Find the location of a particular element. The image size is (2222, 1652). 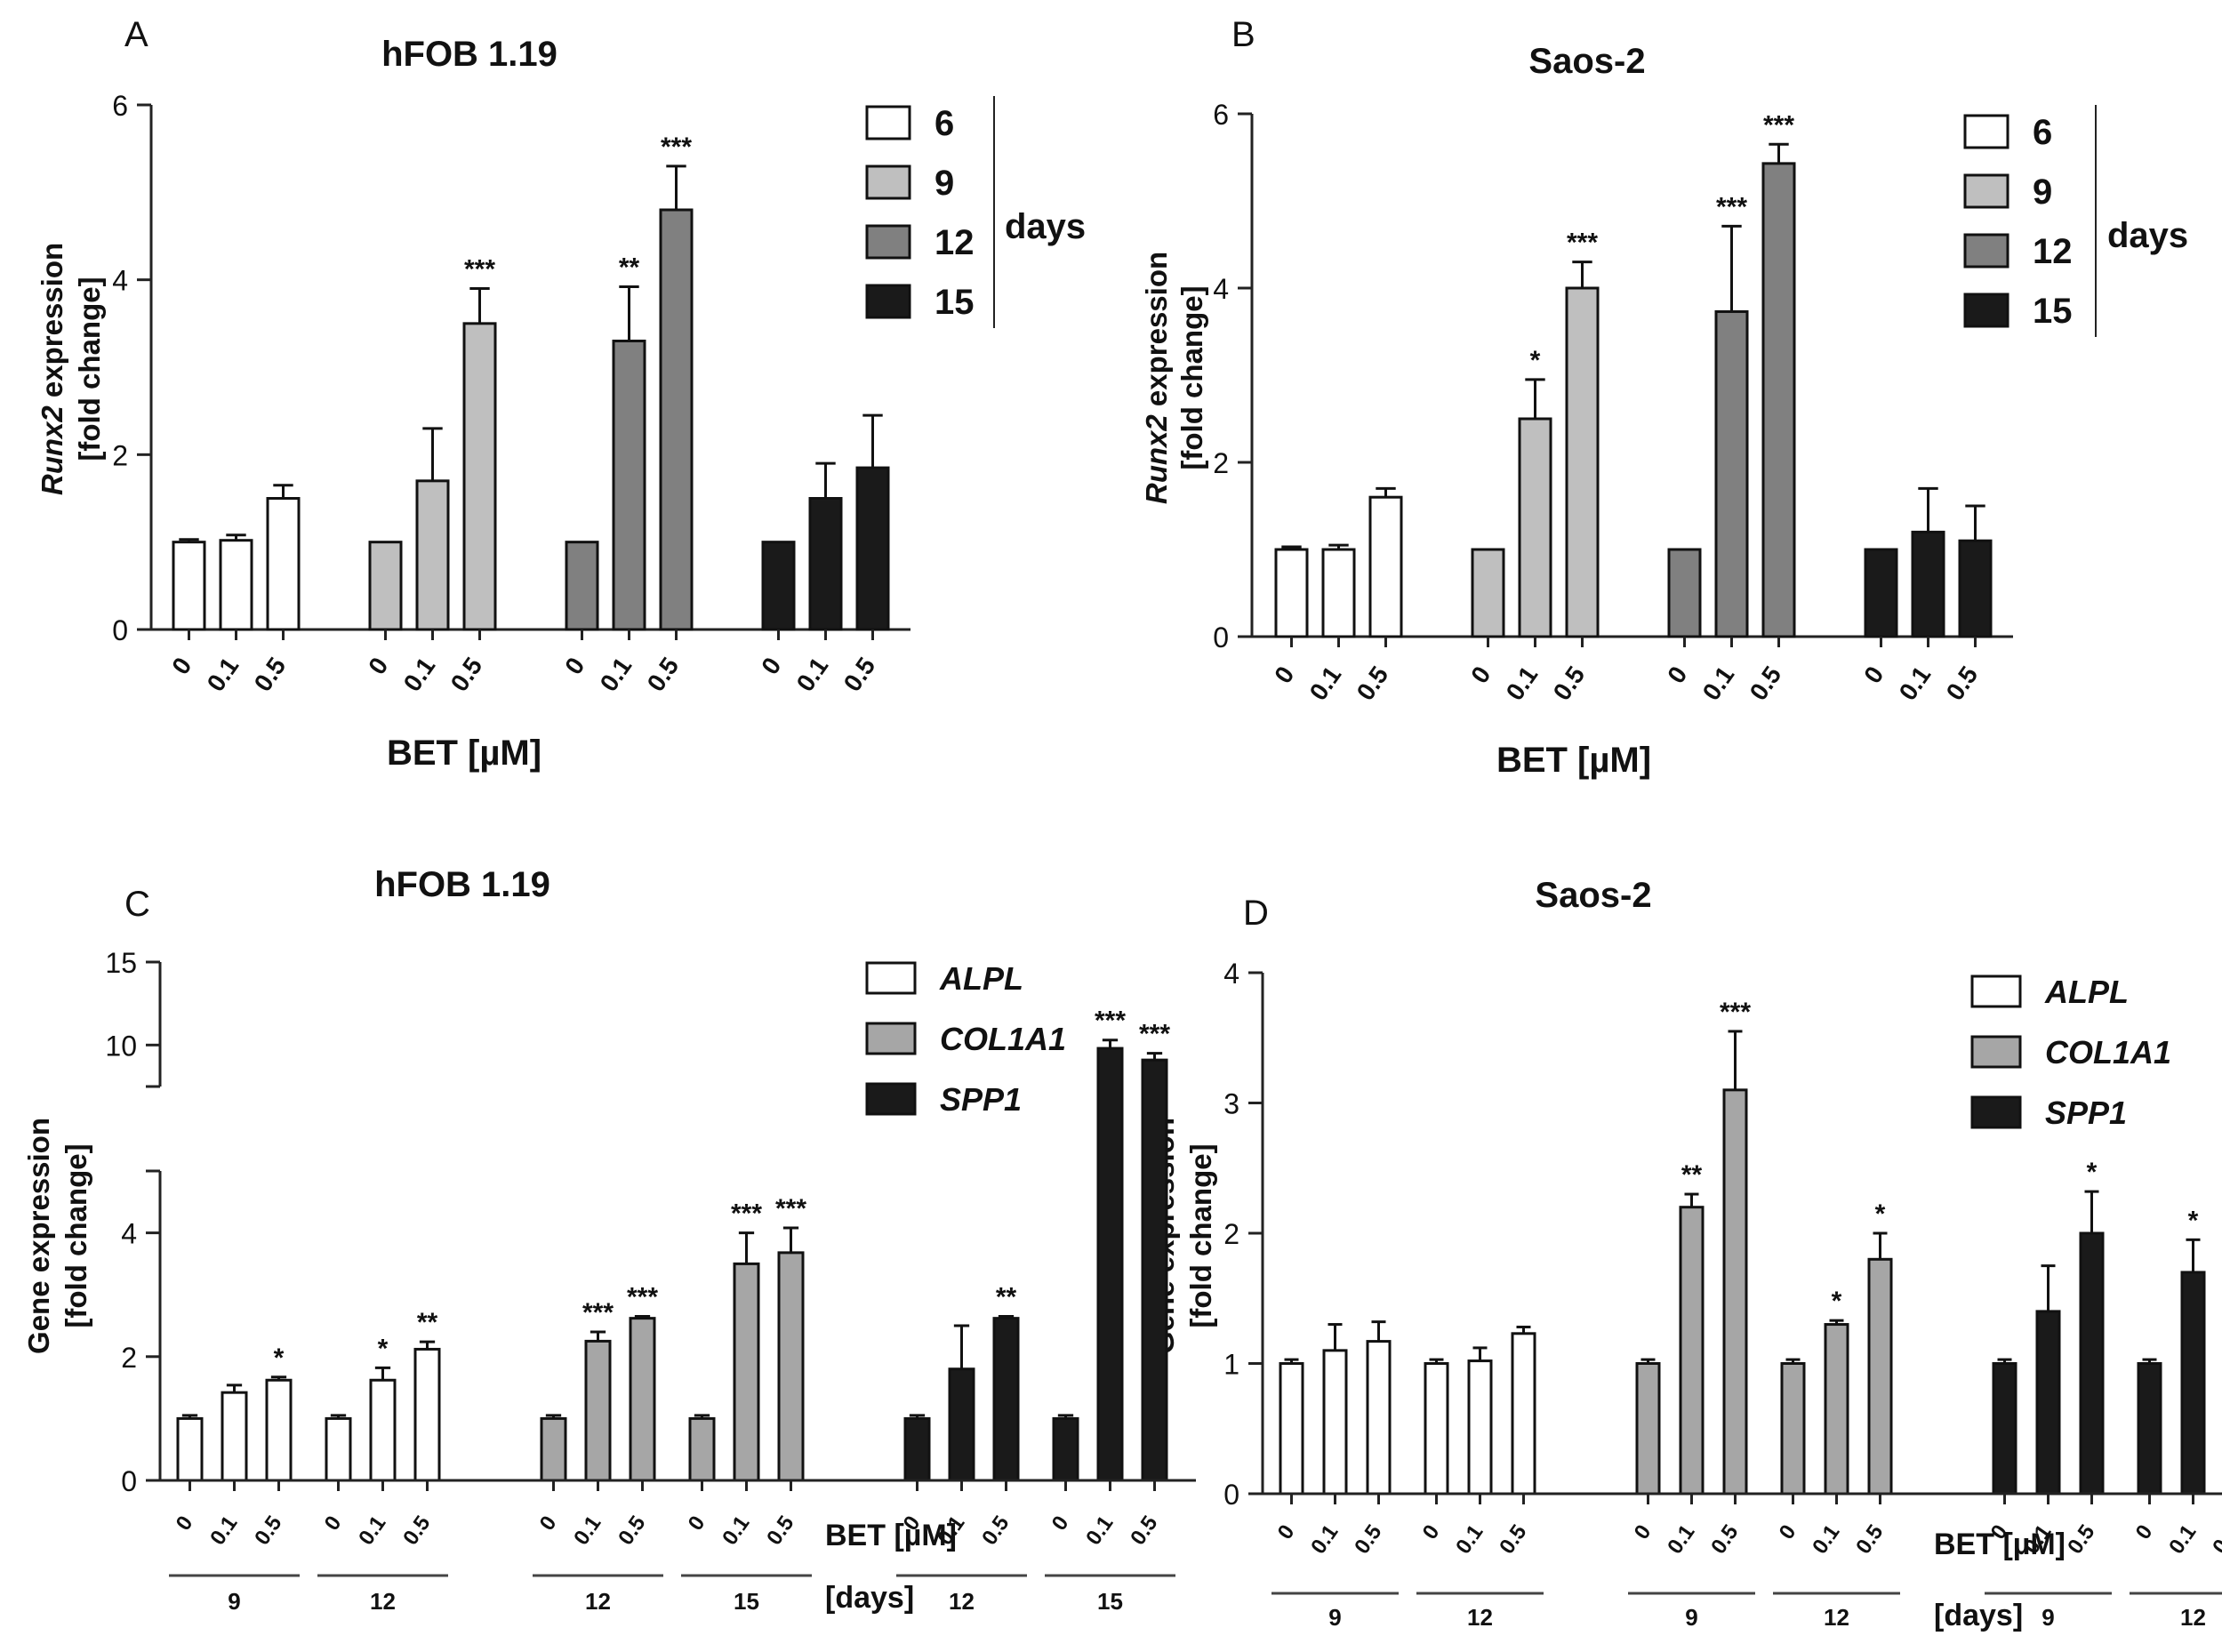

panel-d-day-label: 9 is located at coordinates (2048, 1618).